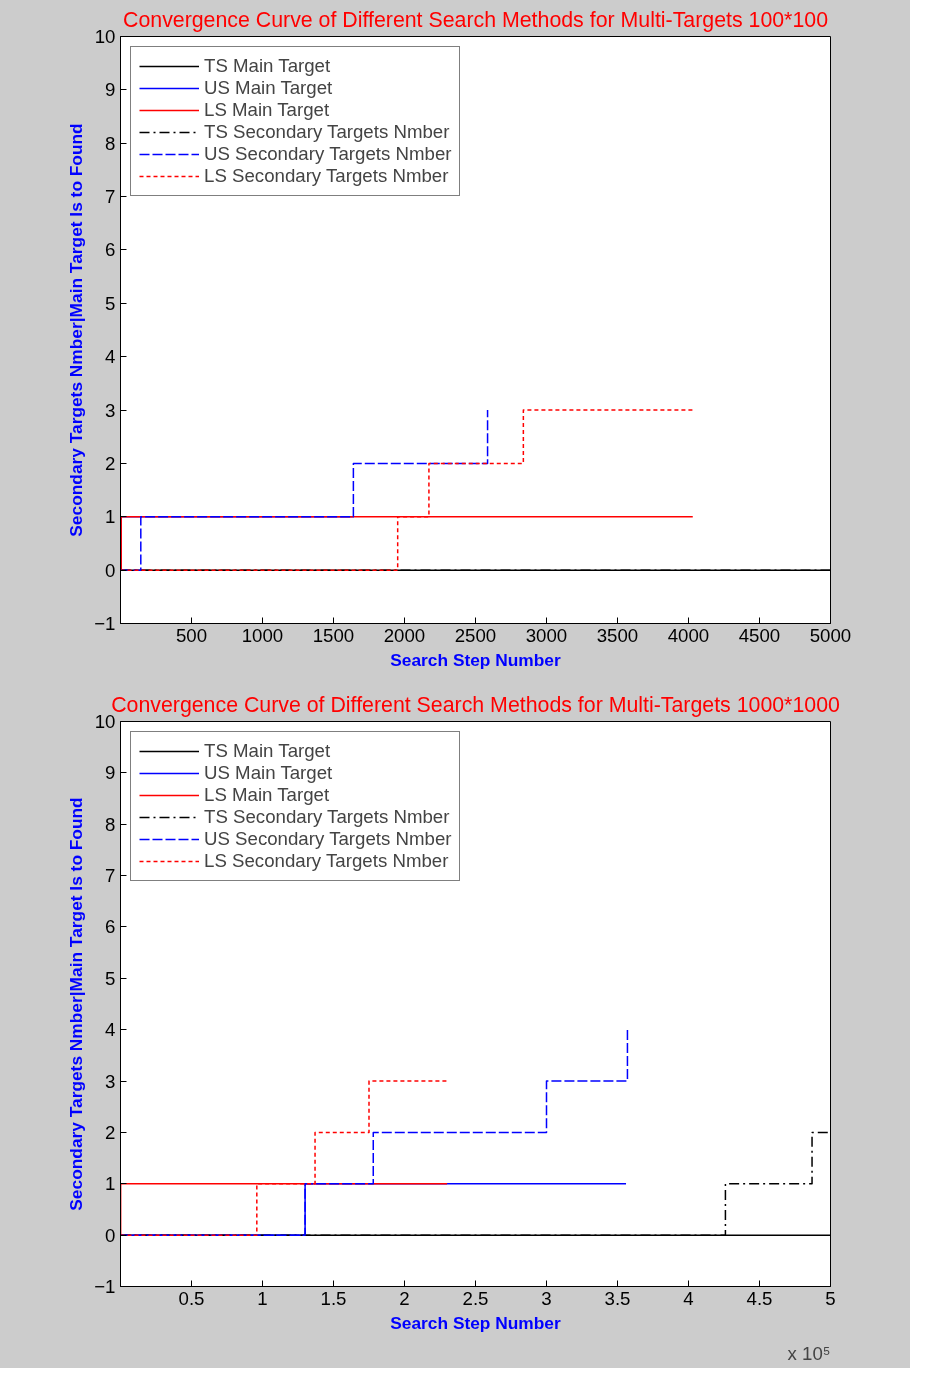  Describe the element at coordinates (759, 635) in the screenshot. I see `x-tick-label: 4500` at that location.